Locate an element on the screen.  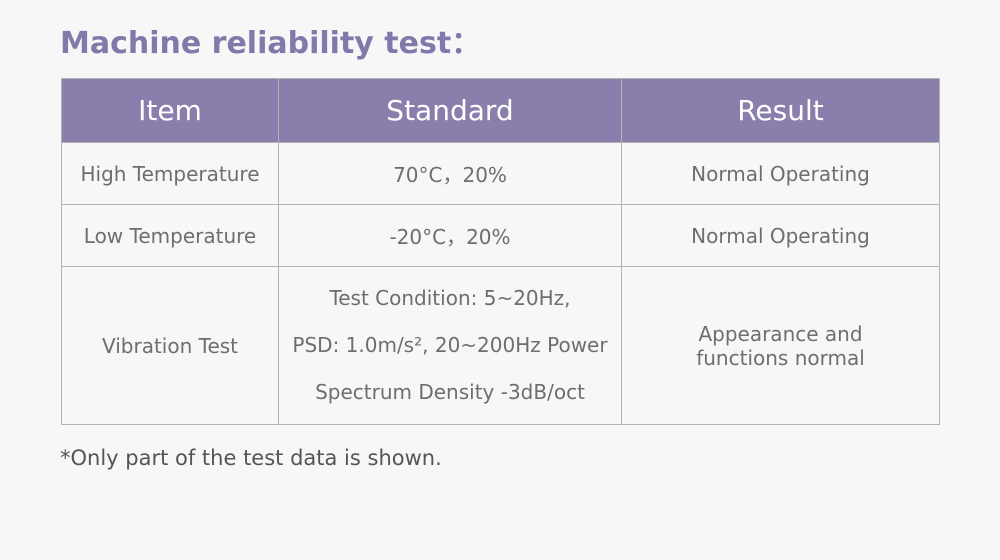
cell-result-low-temperature: Normal Operating is located at coordinates (780, 235).